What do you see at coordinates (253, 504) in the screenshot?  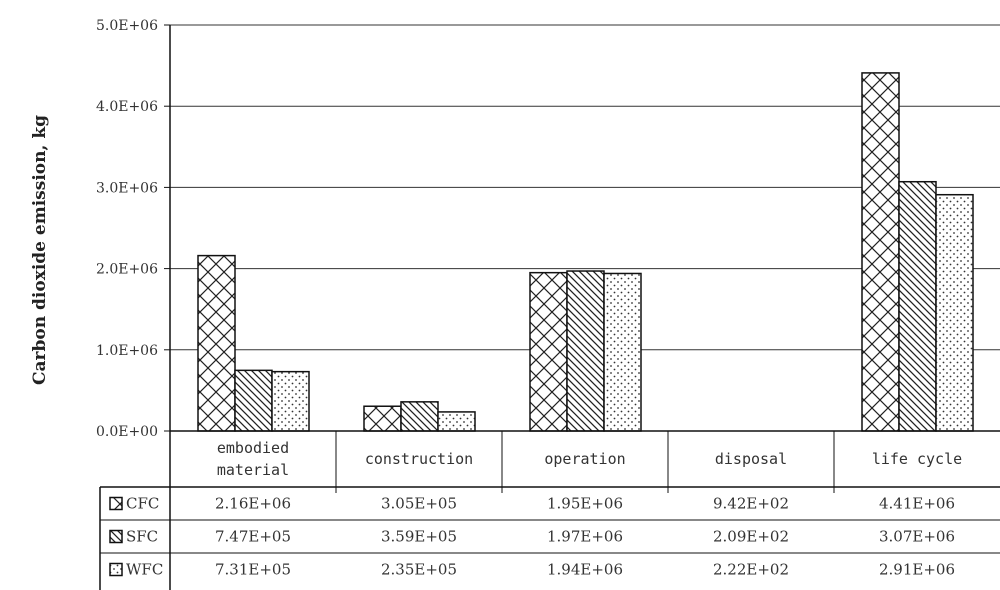 I see `table-cell: 2.16E+06` at bounding box center [253, 504].